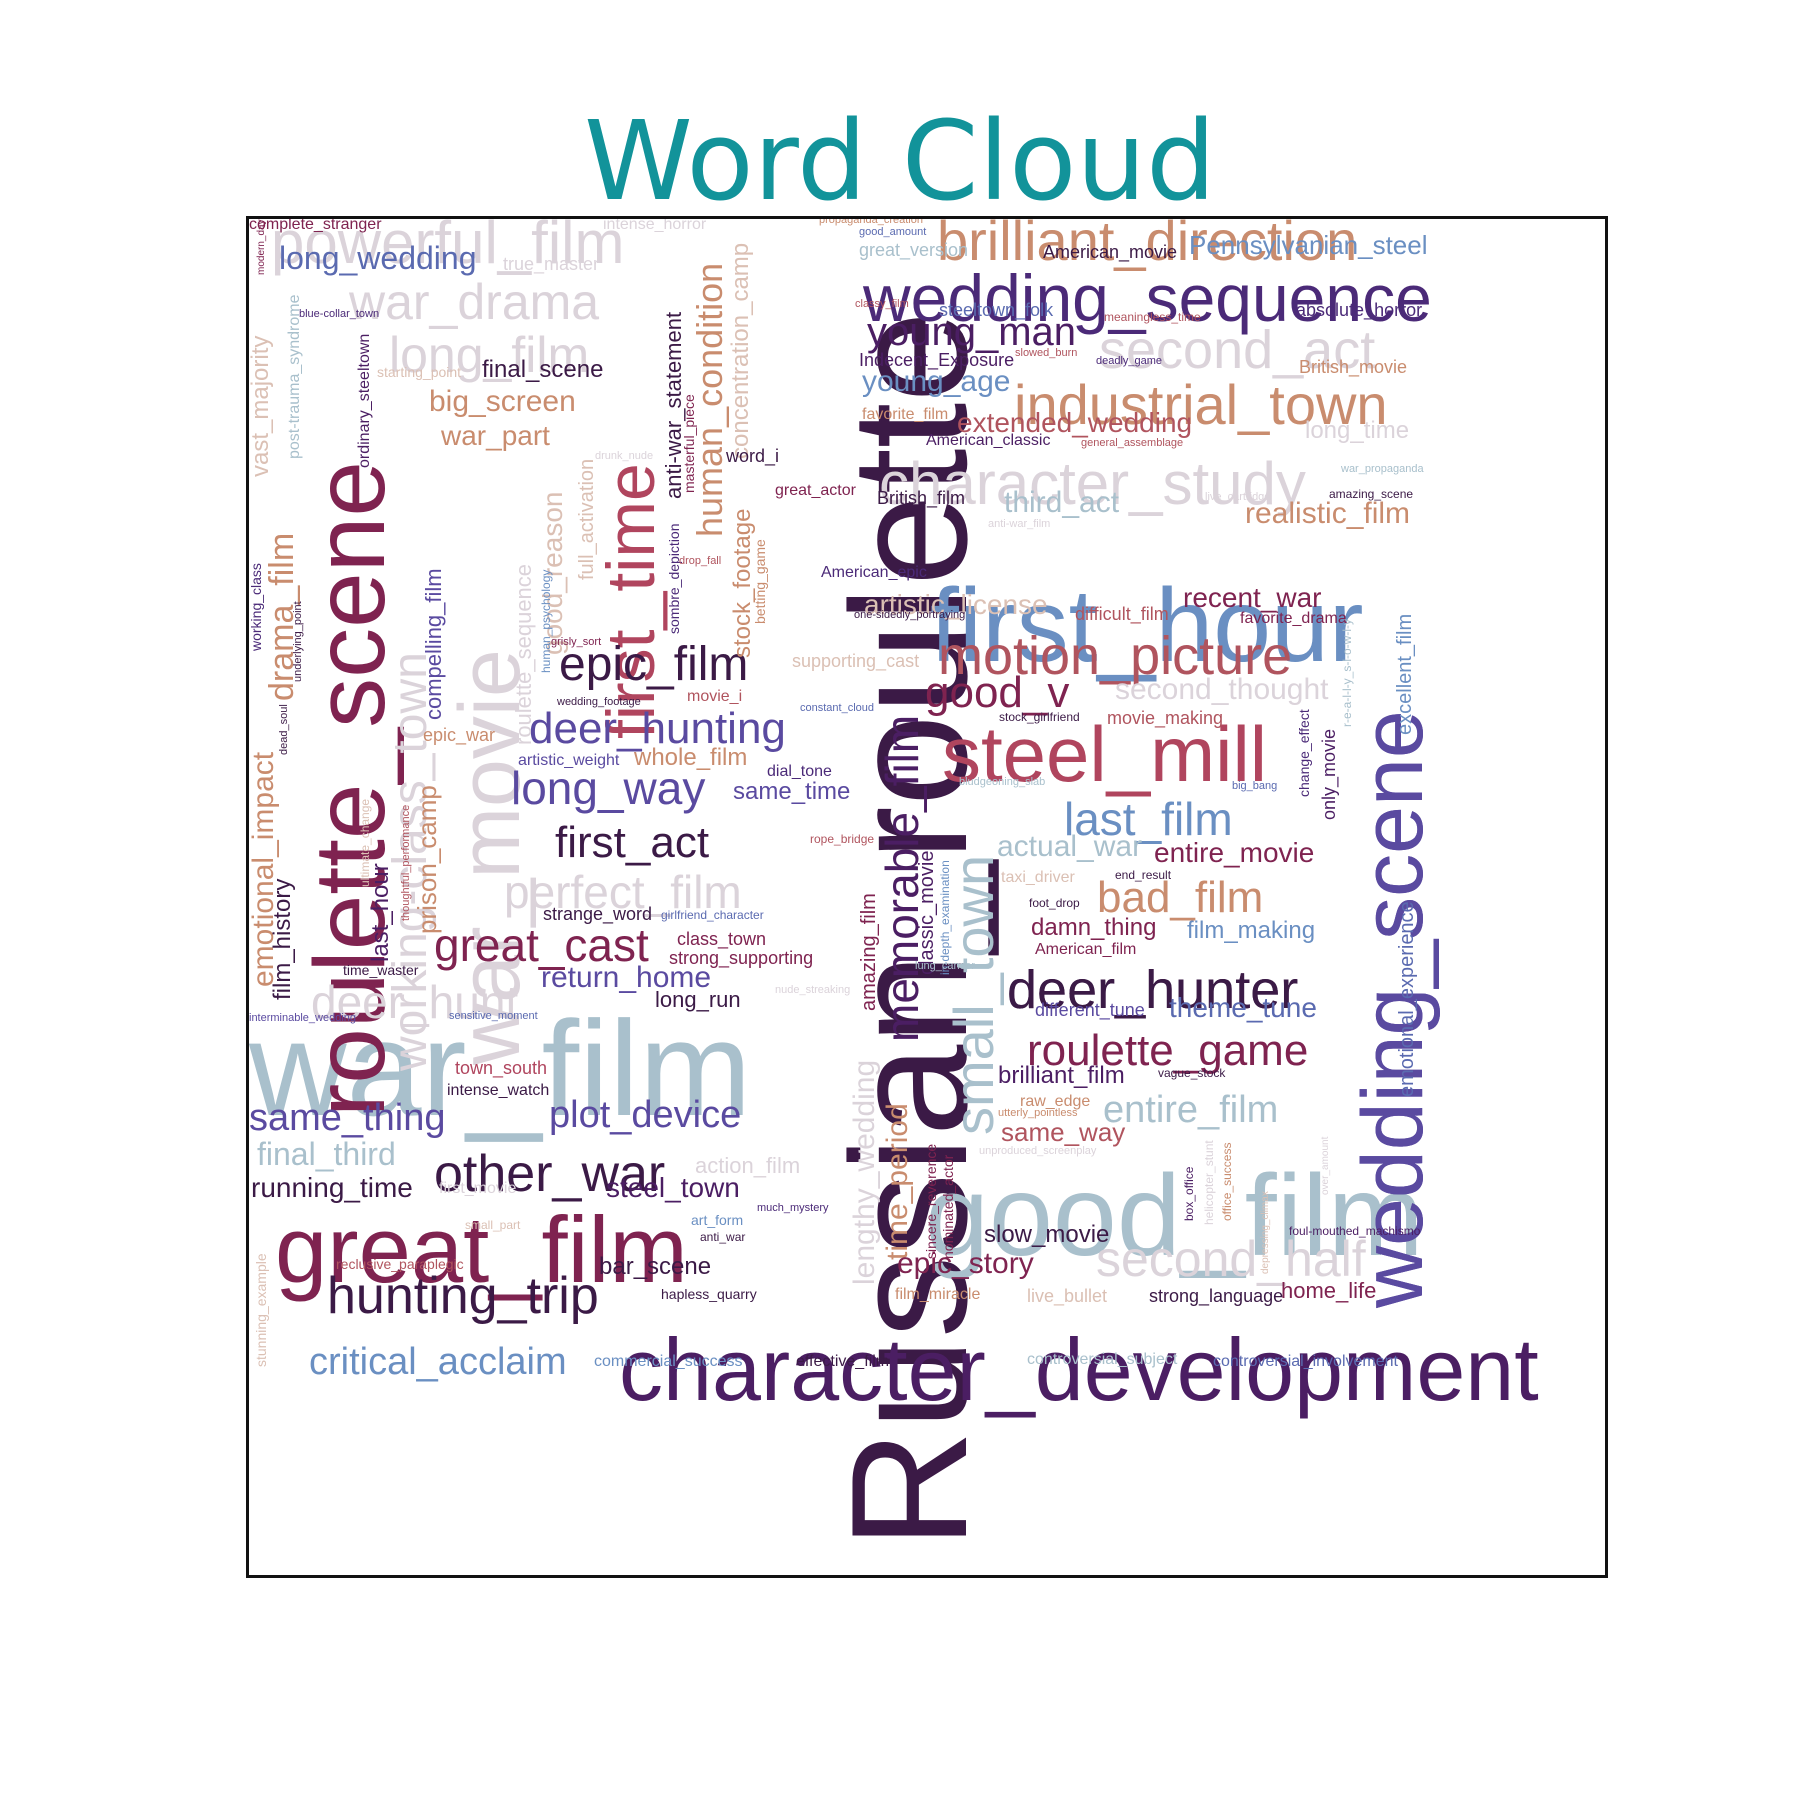 The width and height of the screenshot is (1800, 1800). Describe the element at coordinates (668, 1361) in the screenshot. I see `cloud-word: commercial_success` at that location.